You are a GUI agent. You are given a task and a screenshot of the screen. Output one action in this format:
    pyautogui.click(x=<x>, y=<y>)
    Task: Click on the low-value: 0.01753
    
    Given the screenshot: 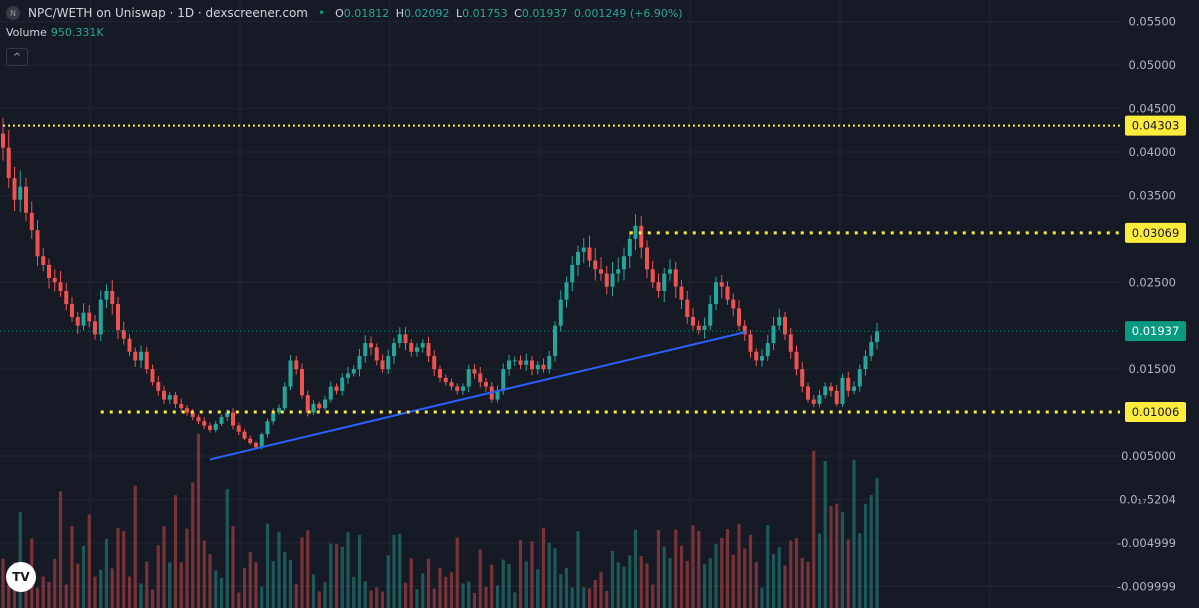 What is the action you would take?
    pyautogui.click(x=485, y=13)
    